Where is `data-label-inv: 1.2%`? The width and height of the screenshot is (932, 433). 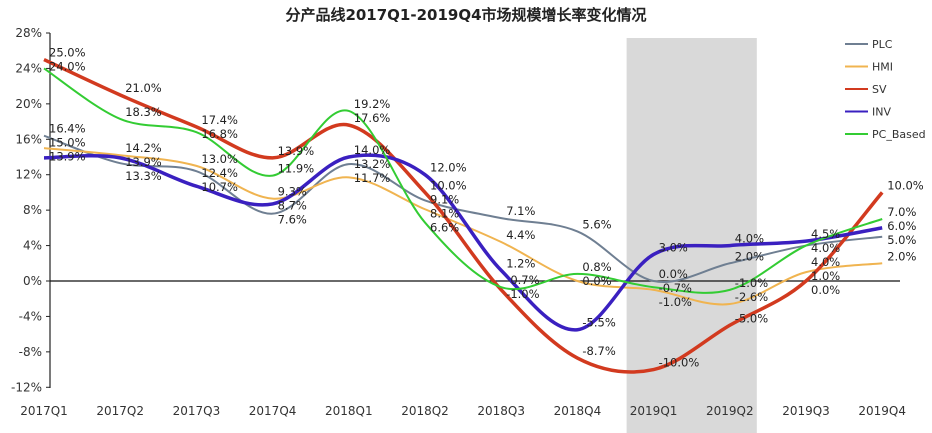 data-label-inv: 1.2% is located at coordinates (520, 263).